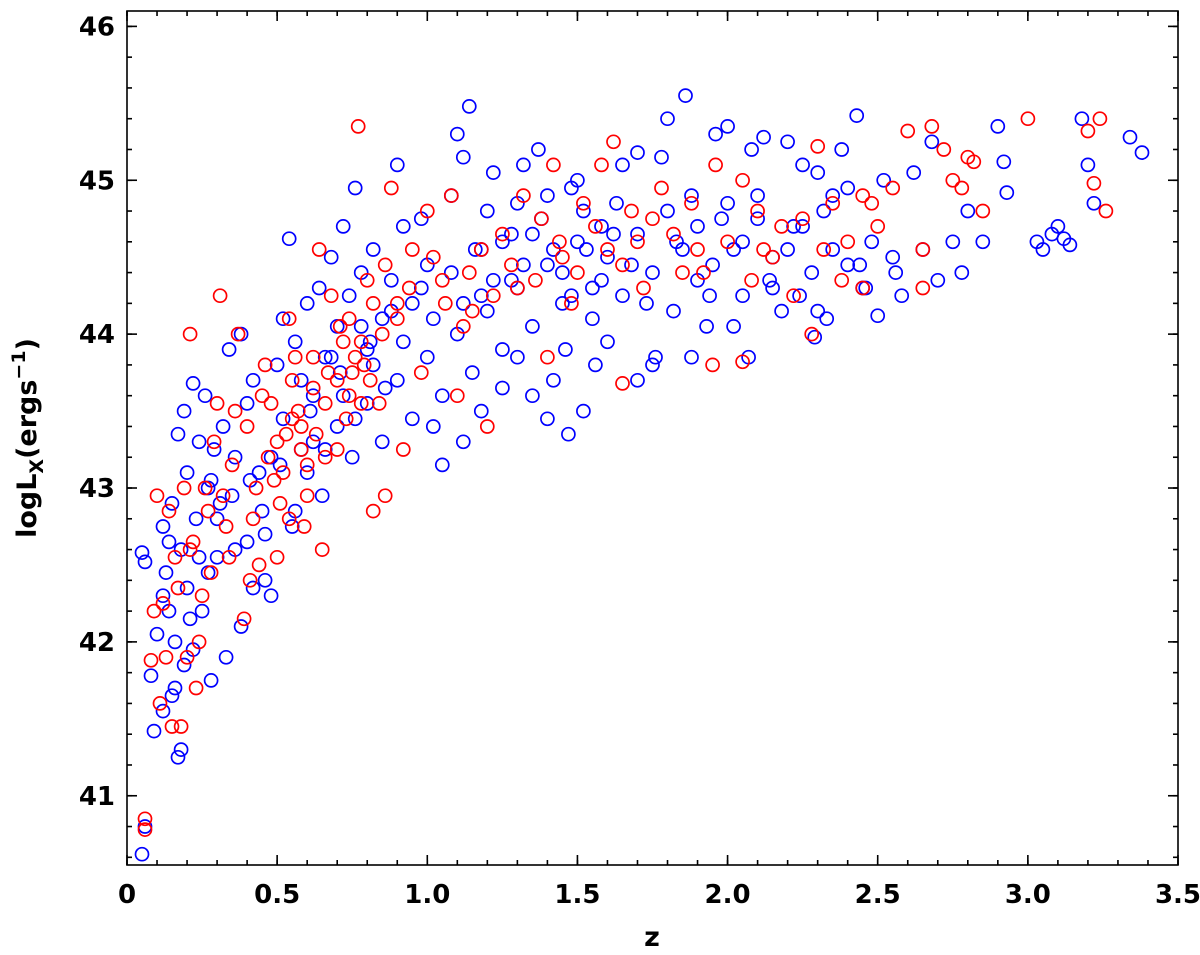  What do you see at coordinates (97, 335) in the screenshot?
I see `y-tick-label: 44` at bounding box center [97, 335].